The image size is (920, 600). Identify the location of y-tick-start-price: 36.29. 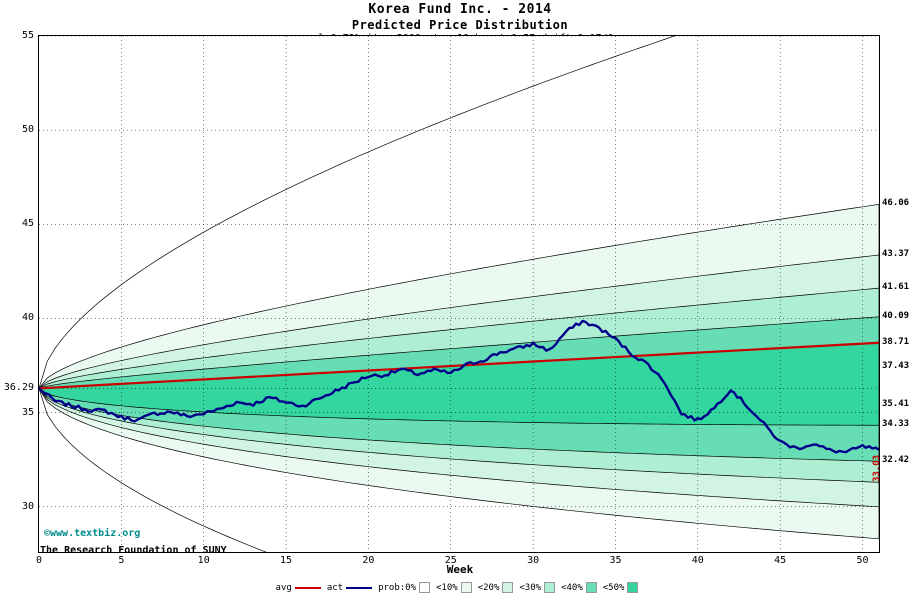
(18, 388).